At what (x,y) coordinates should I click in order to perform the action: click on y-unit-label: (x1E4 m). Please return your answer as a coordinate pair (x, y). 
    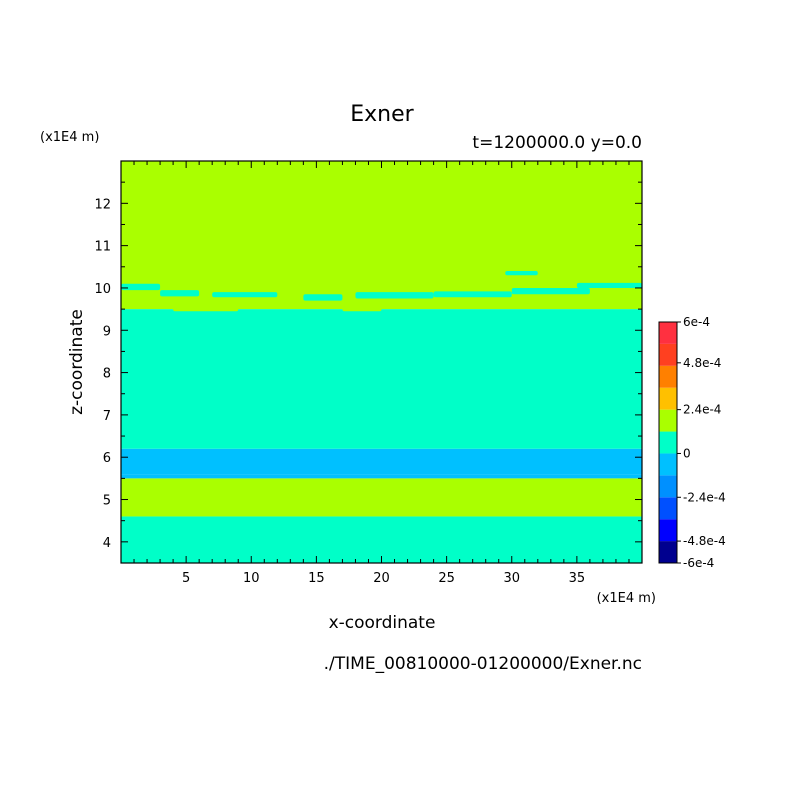
    Looking at the image, I should click on (69, 137).